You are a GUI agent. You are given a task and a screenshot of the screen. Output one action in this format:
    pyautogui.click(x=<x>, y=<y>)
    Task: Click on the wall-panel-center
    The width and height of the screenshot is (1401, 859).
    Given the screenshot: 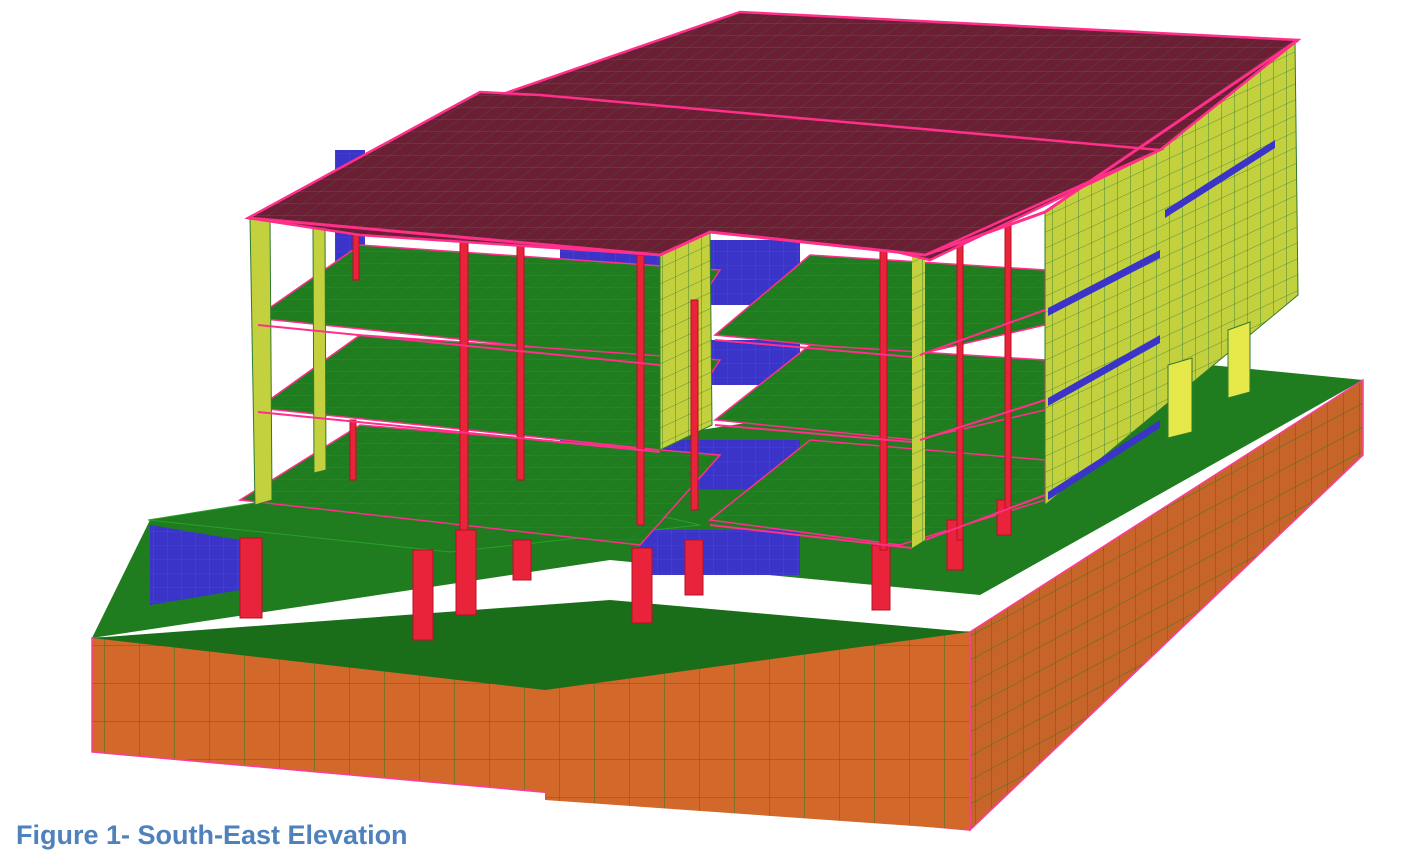 What is the action you would take?
    pyautogui.click(x=686, y=340)
    